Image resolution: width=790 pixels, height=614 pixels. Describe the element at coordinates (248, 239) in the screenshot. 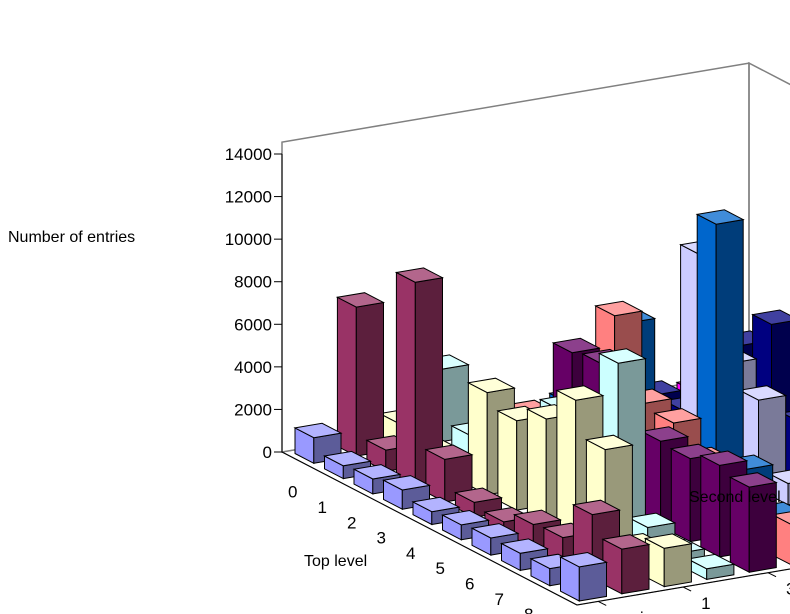

I see `z-tick-label: 10000` at that location.